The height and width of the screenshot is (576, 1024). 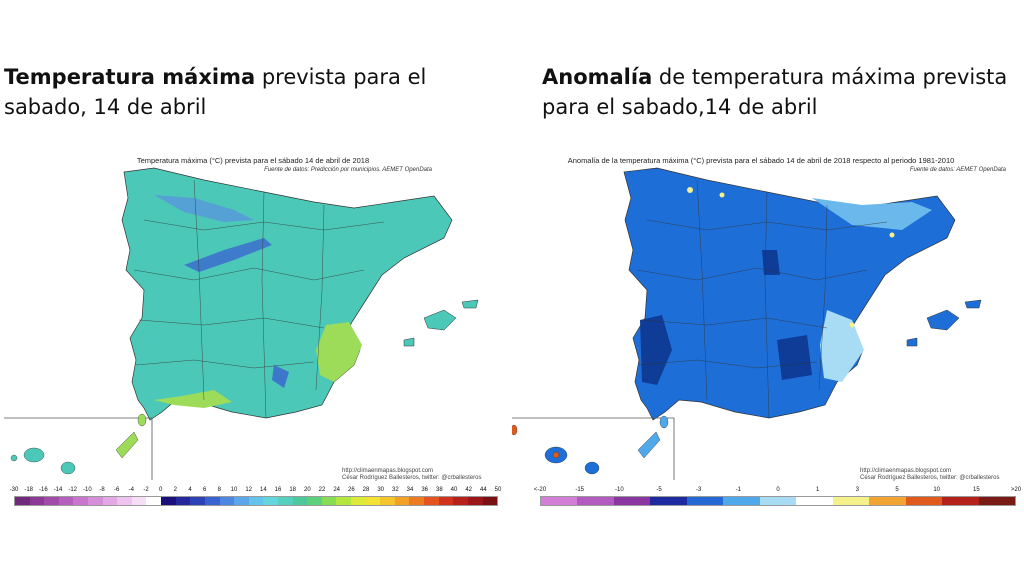 I want to click on legend-tick-label: 6, so click(x=204, y=490).